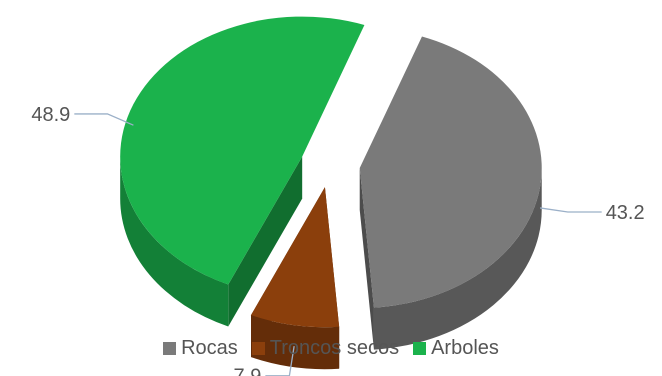 This screenshot has width=662, height=376. Describe the element at coordinates (570, 210) in the screenshot. I see `leader-line-rocas` at that location.